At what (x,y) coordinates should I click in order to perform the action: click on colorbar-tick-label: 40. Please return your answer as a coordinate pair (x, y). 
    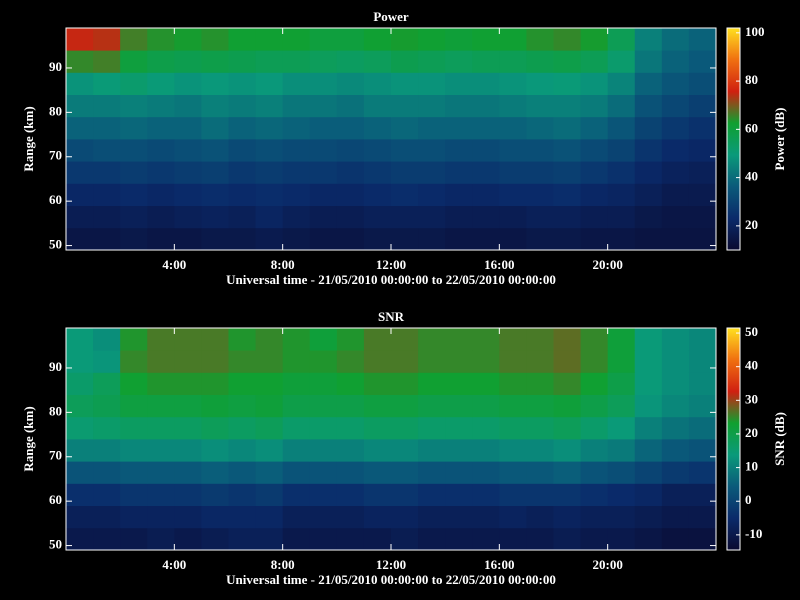
    Looking at the image, I should click on (751, 176).